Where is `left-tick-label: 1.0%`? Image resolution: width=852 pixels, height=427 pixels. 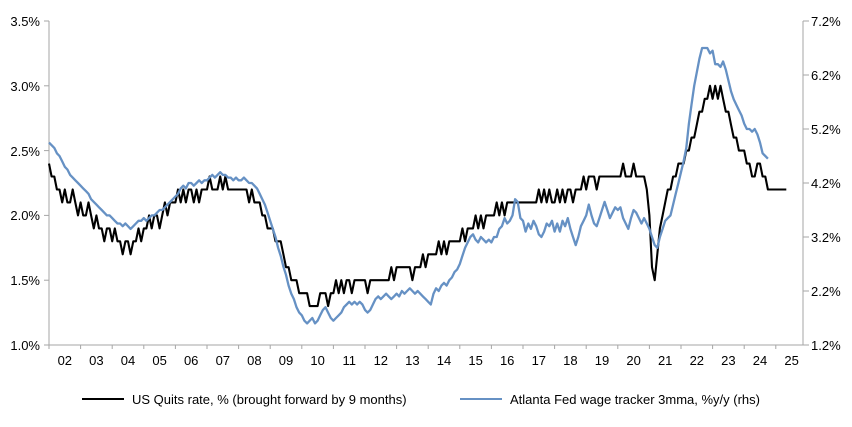
left-tick-label: 1.0% is located at coordinates (25, 345).